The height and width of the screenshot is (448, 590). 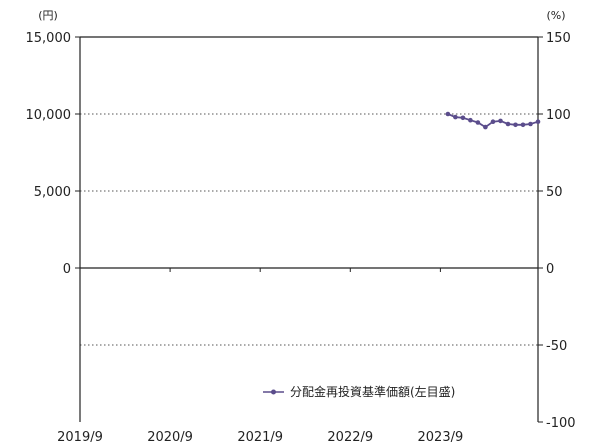 I want to click on left-tick-label: 15,000, so click(x=49, y=38).